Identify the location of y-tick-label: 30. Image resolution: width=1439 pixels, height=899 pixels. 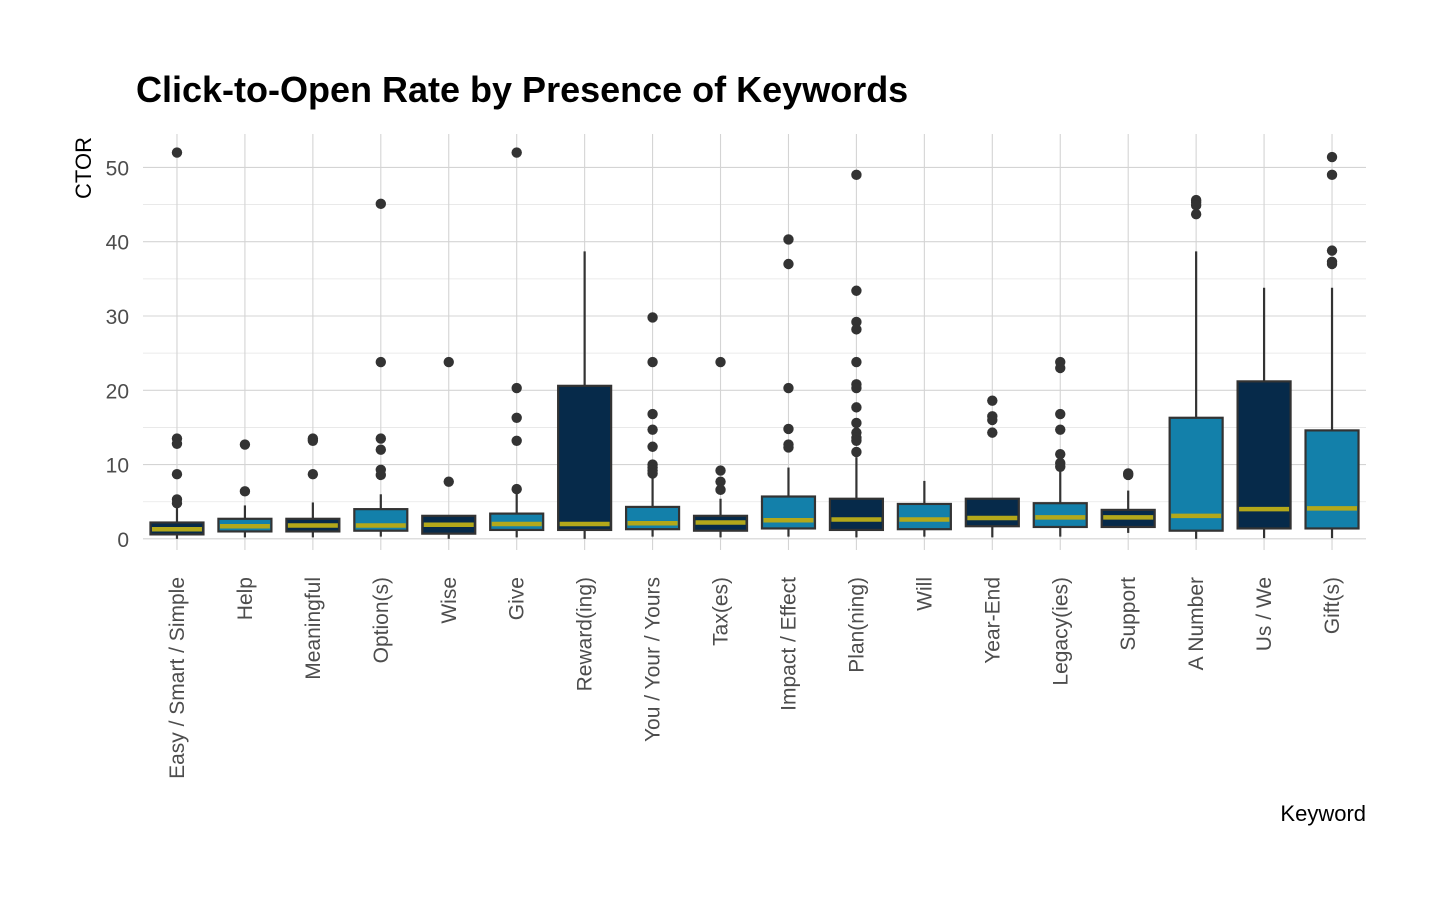
(117, 317).